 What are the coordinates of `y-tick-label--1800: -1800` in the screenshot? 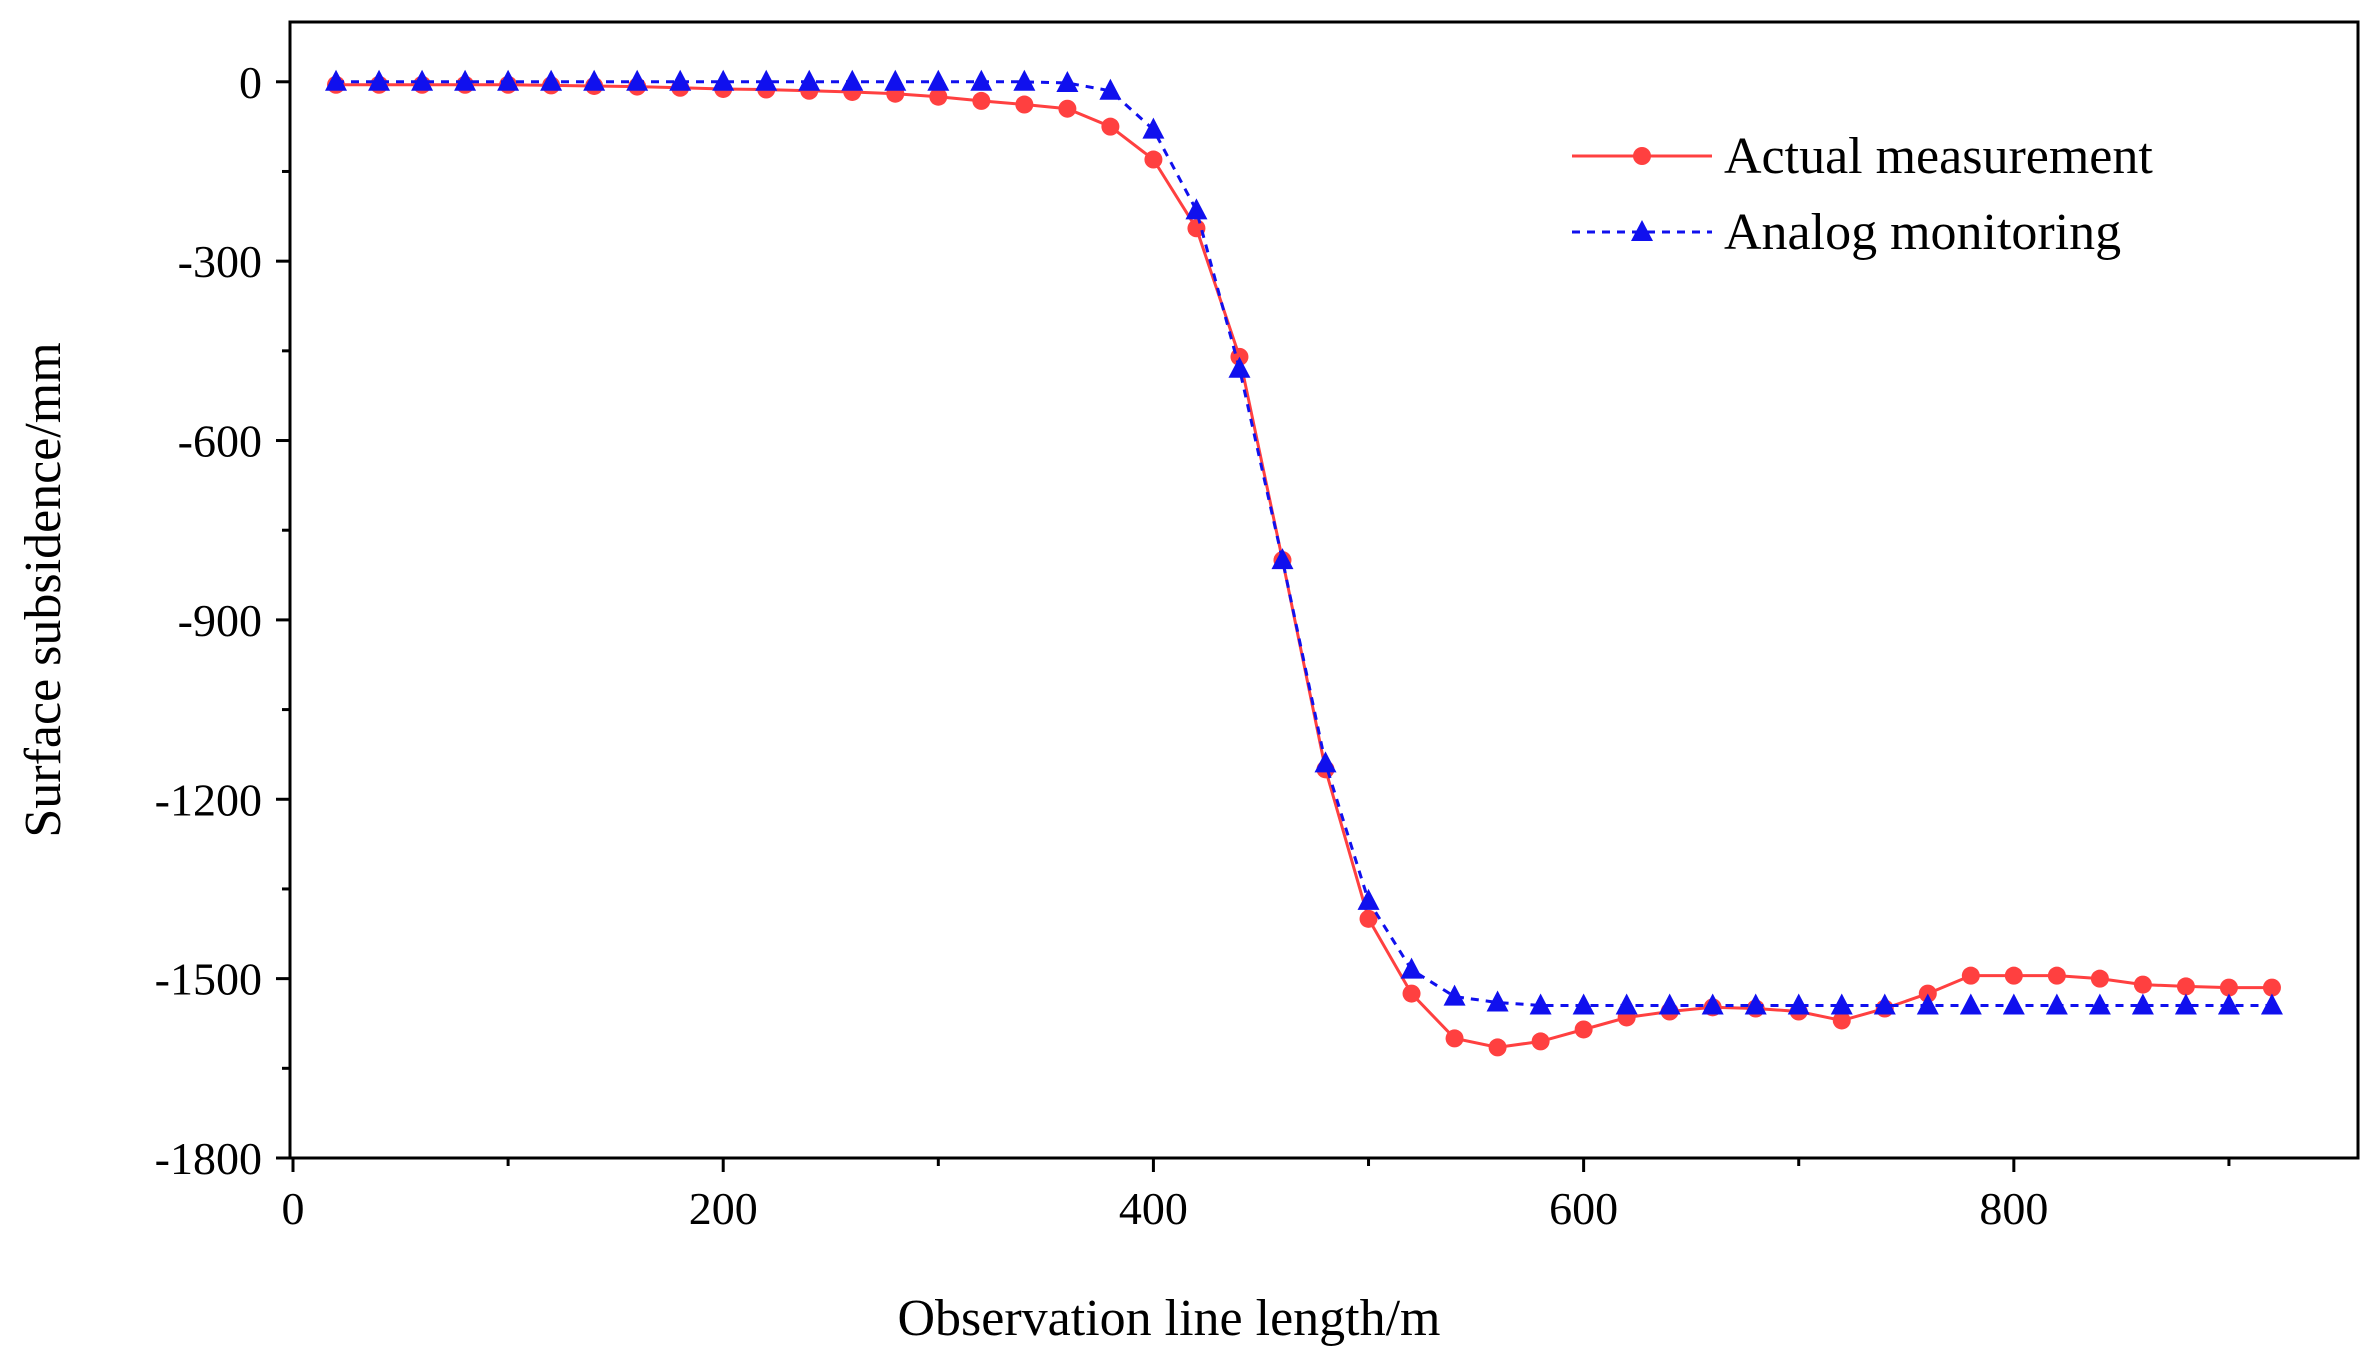 It's located at (208, 1158).